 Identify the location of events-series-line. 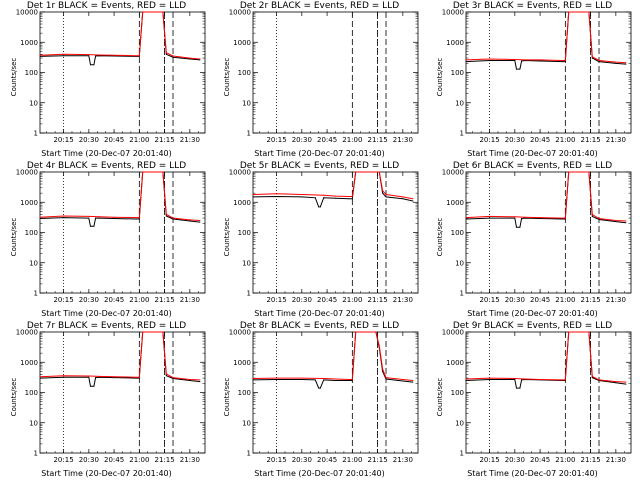
(333, 189).